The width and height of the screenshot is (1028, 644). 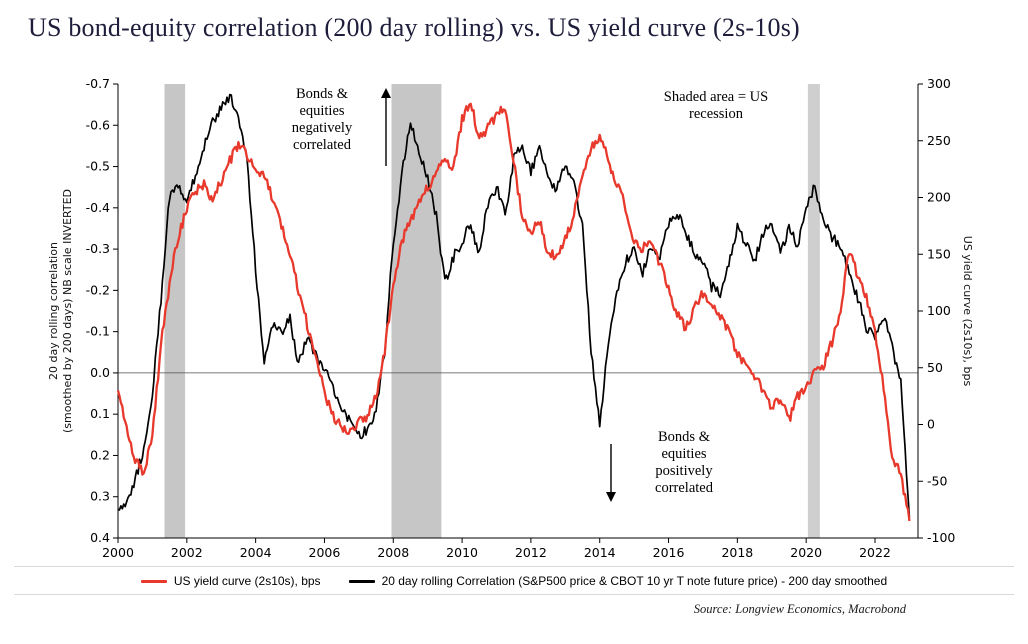 I want to click on svg-text: 200, so click(x=939, y=197).